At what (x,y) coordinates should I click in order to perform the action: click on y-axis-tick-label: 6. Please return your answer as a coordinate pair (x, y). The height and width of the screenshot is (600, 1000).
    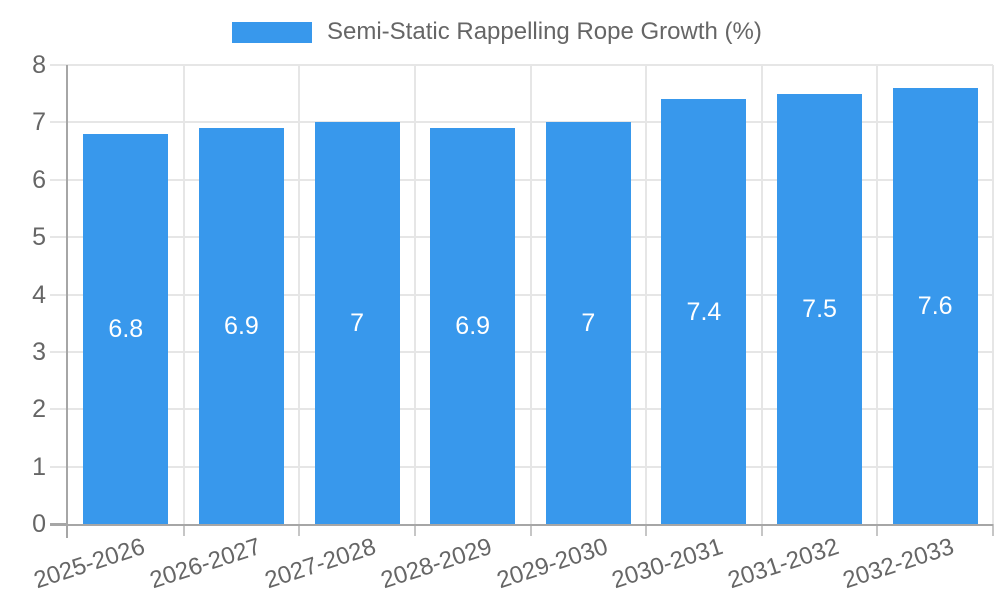
    Looking at the image, I should click on (39, 179).